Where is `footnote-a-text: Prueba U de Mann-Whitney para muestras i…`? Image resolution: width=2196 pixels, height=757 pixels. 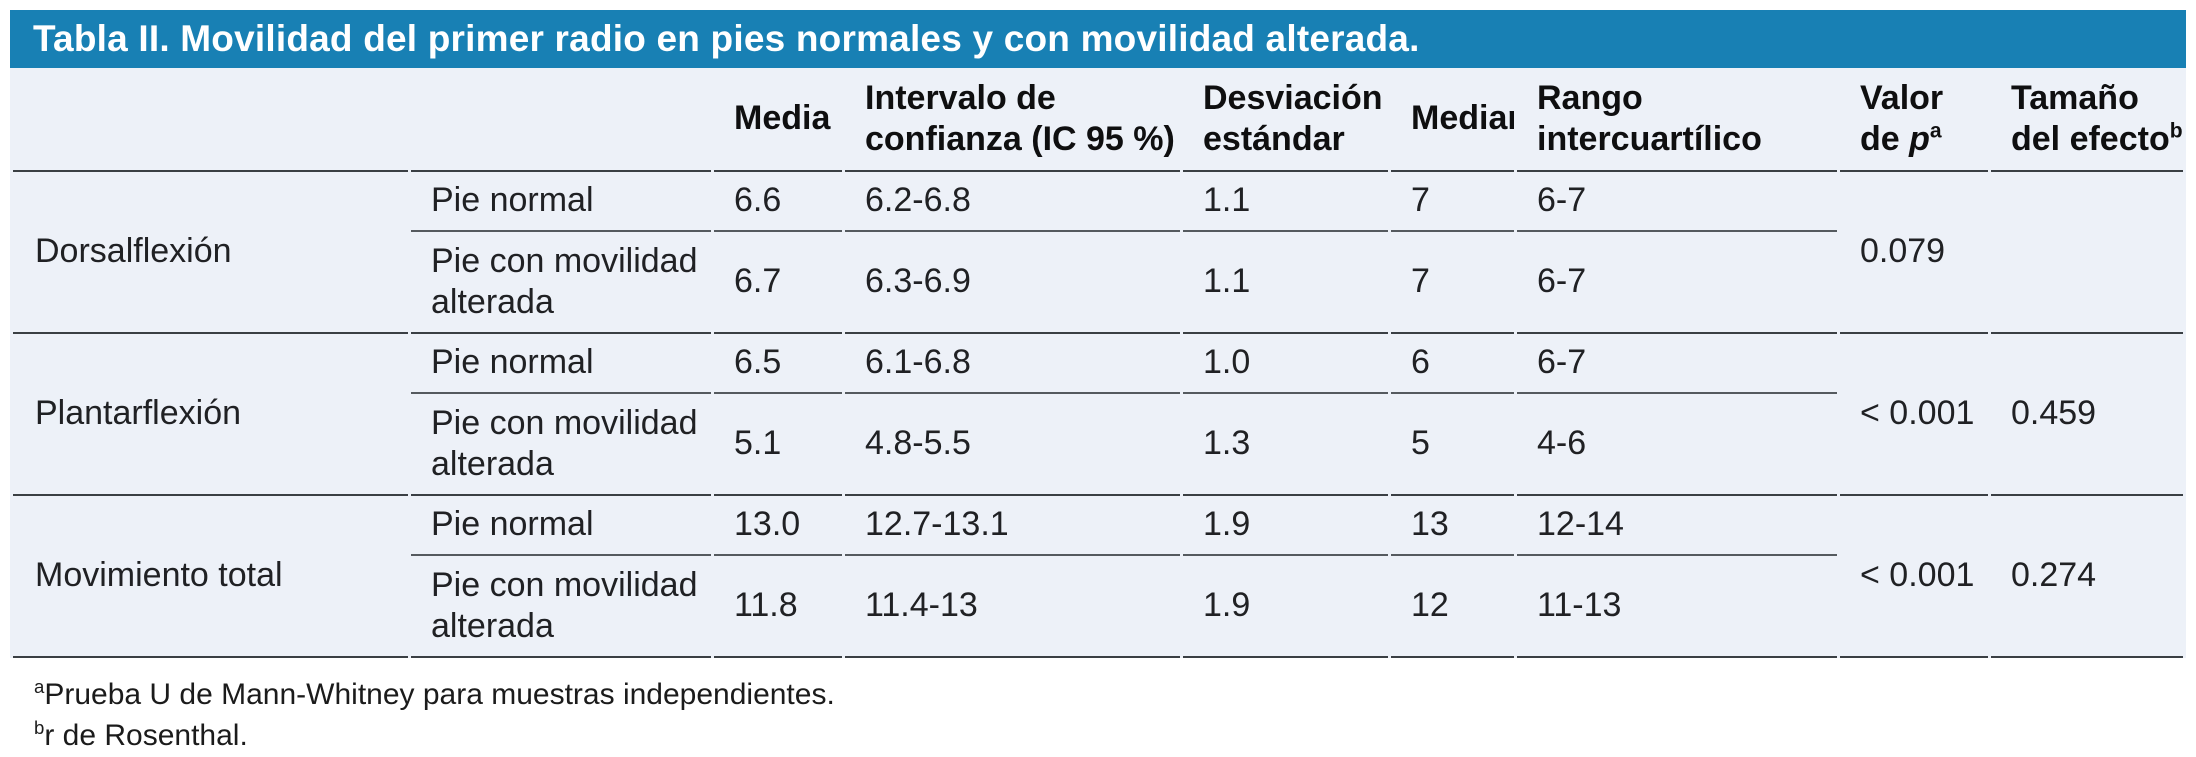
footnote-a-text: Prueba U de Mann-Whitney para muestras i… is located at coordinates (439, 694).